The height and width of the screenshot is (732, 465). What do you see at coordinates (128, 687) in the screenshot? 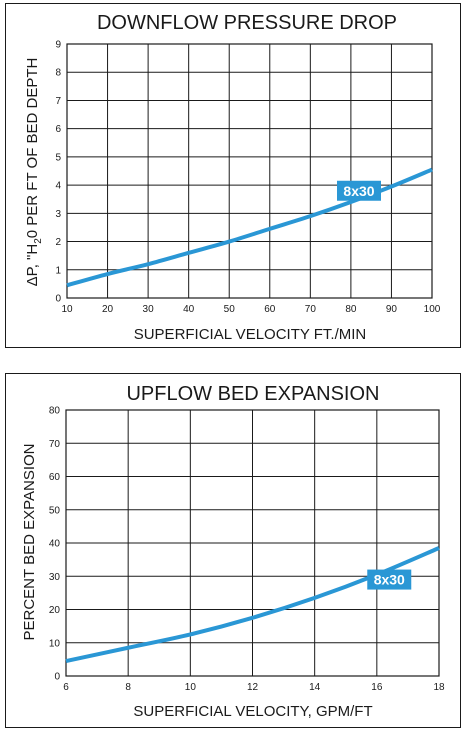
I see `c2-x-tick-label: 8` at bounding box center [128, 687].